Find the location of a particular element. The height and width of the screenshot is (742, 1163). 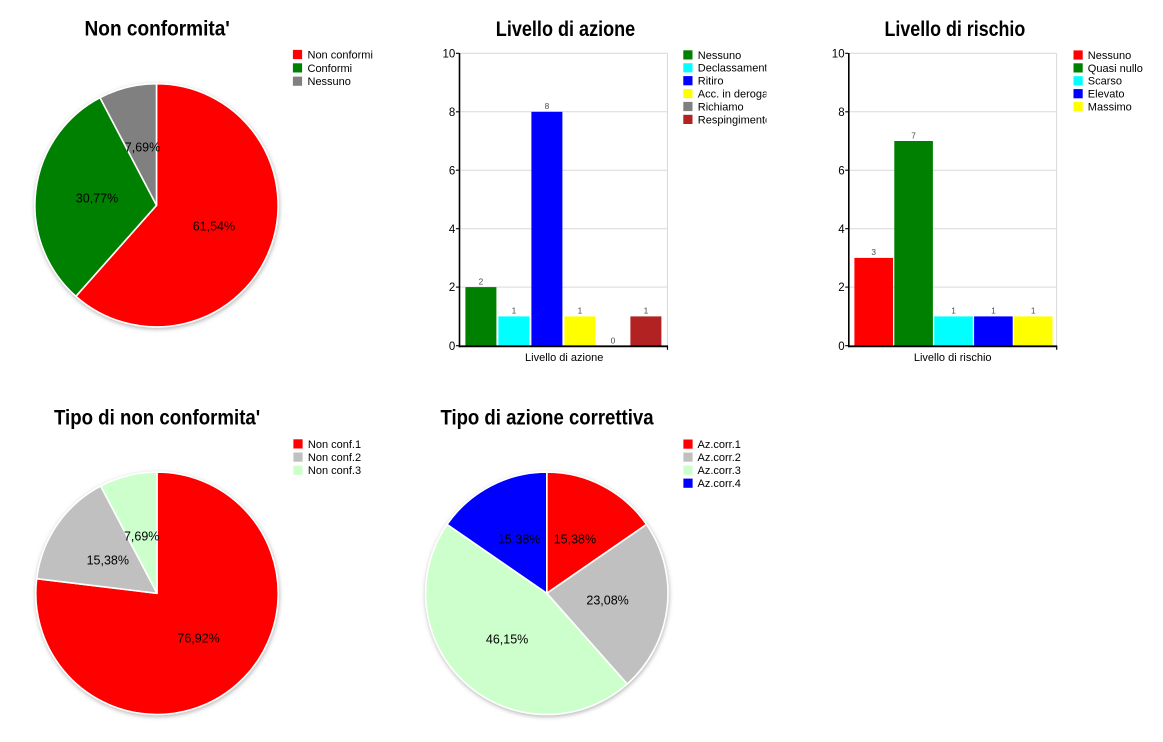

svg-text: 76,92% is located at coordinates (198, 639).